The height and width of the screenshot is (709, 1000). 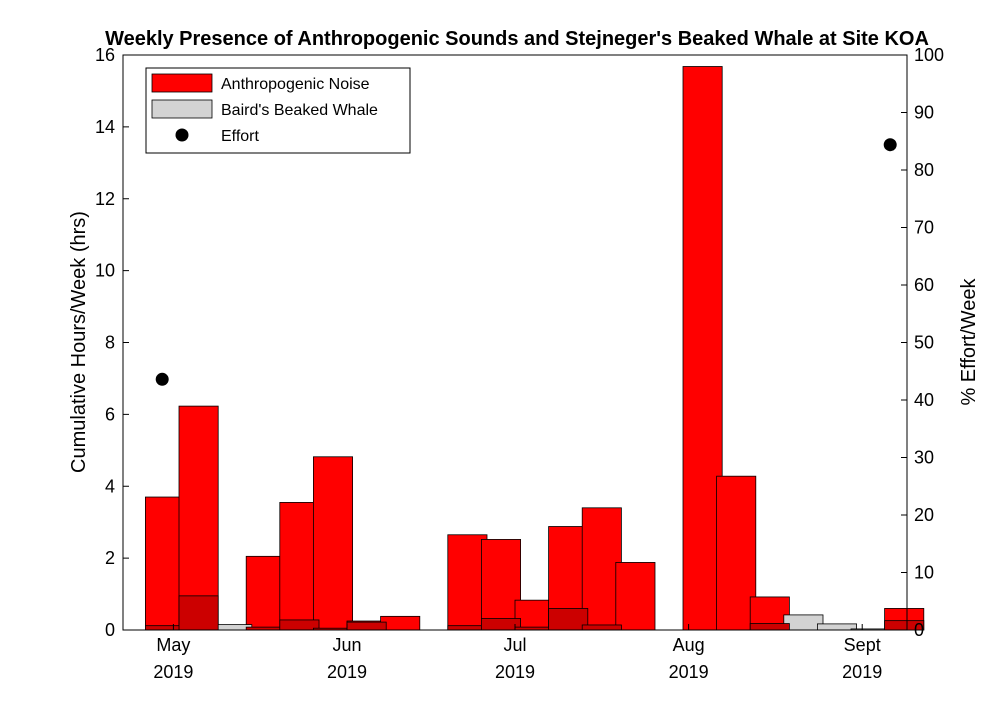 What do you see at coordinates (105, 55) in the screenshot?
I see `y-left-tick-label-8: 16` at bounding box center [105, 55].